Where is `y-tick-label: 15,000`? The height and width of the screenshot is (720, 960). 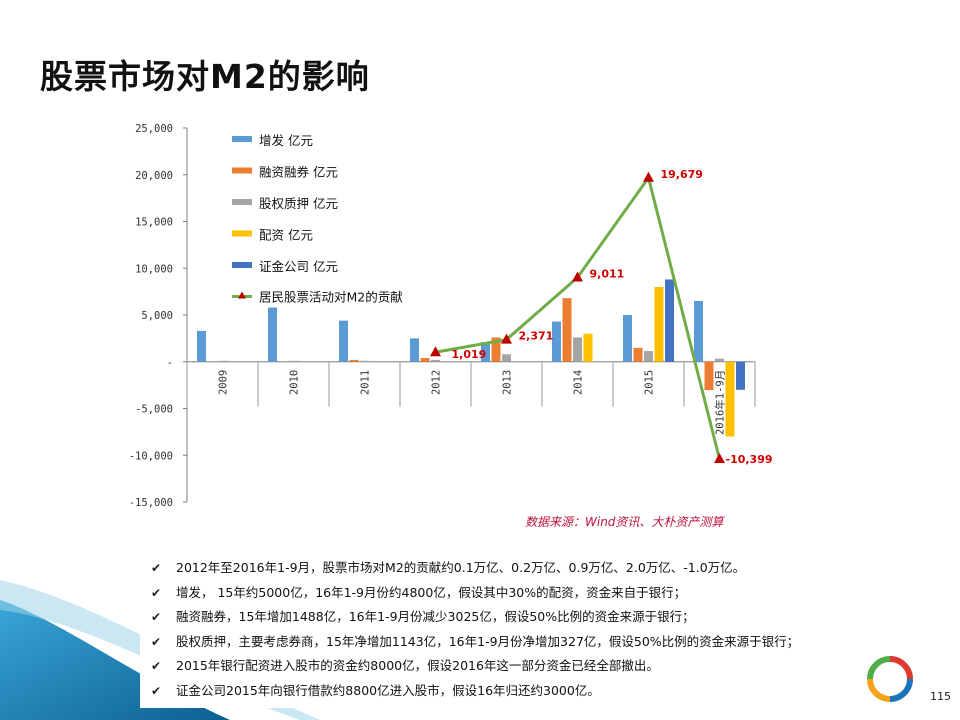
y-tick-label: 15,000 is located at coordinates (154, 223).